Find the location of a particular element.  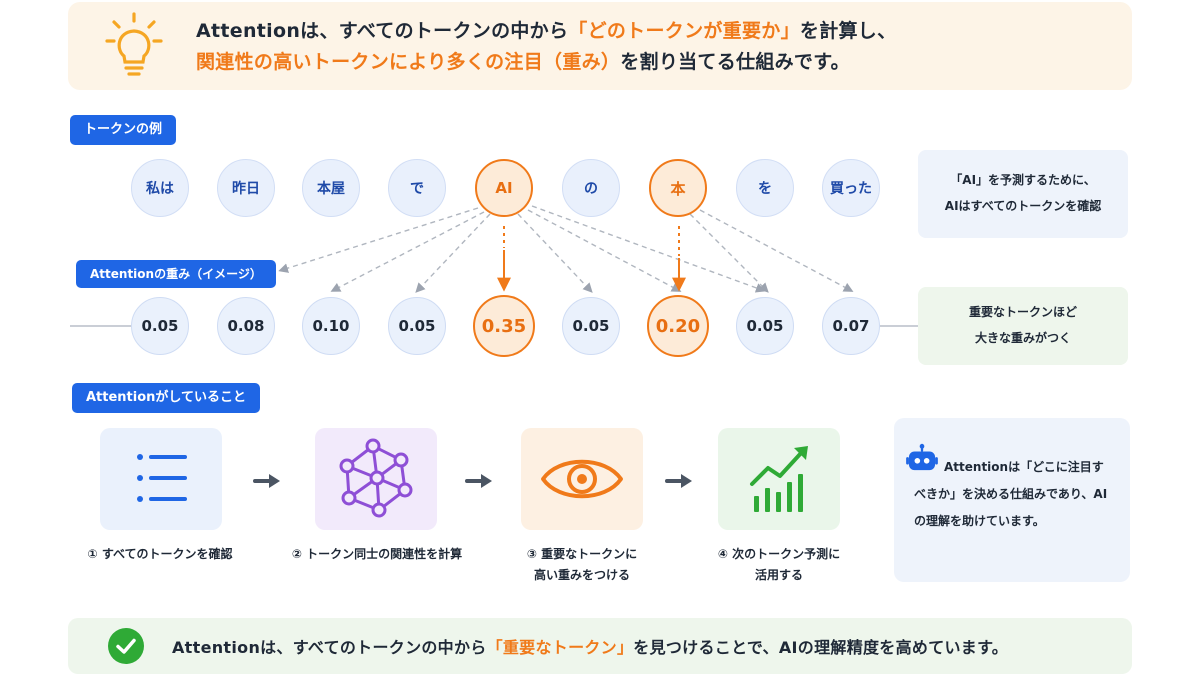

arrow-hon-to-w8 is located at coordinates (729, 253).